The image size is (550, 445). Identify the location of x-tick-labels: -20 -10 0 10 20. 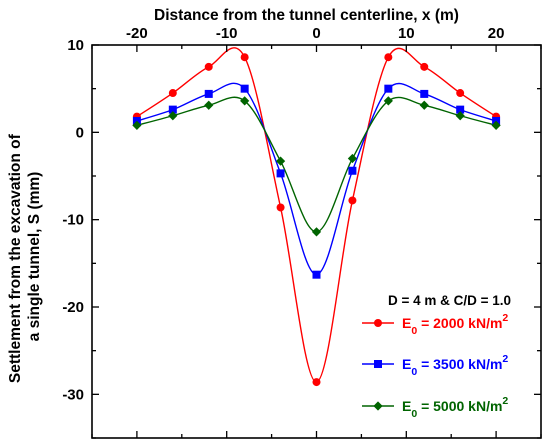
(315, 33).